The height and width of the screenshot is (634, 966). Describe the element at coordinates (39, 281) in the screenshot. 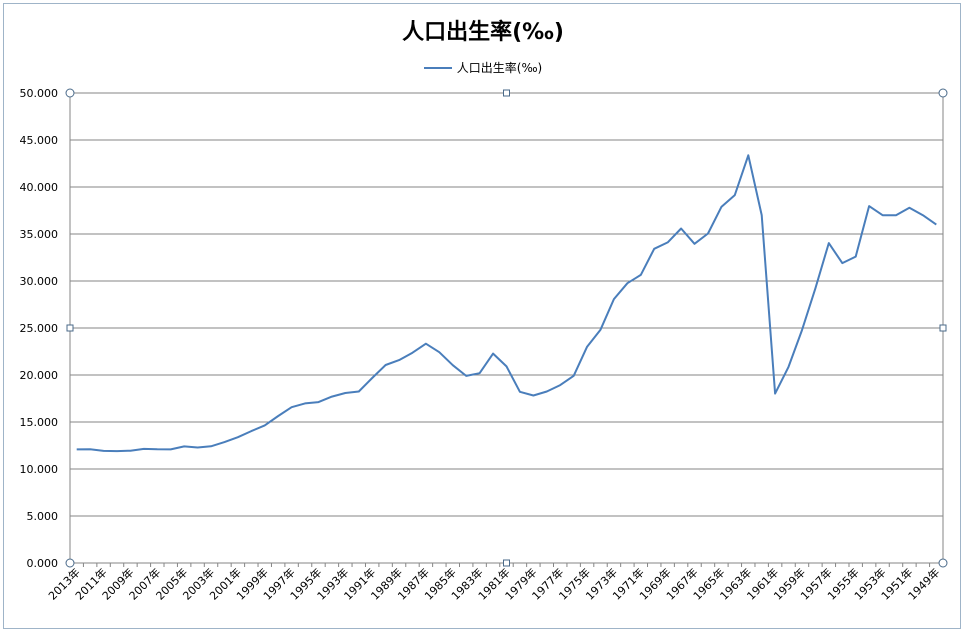

I see `y-tick-label: 30.000` at that location.